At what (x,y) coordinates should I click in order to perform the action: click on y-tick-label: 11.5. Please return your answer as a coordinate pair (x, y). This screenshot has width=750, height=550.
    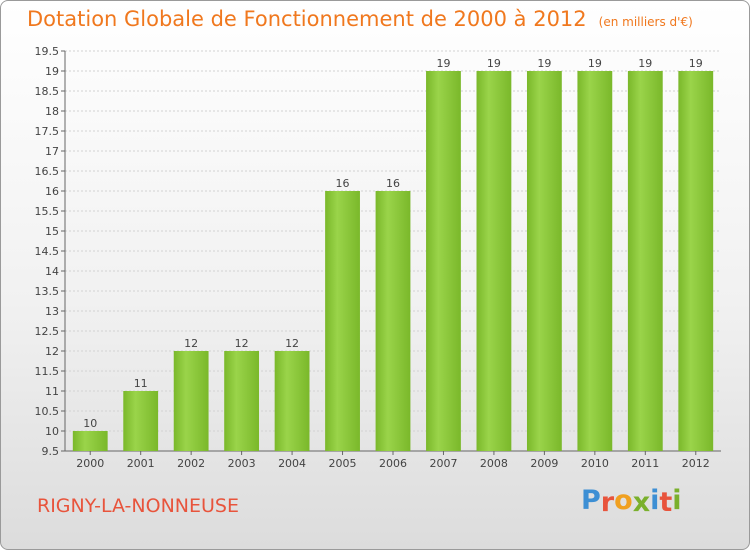
    Looking at the image, I should click on (47, 371).